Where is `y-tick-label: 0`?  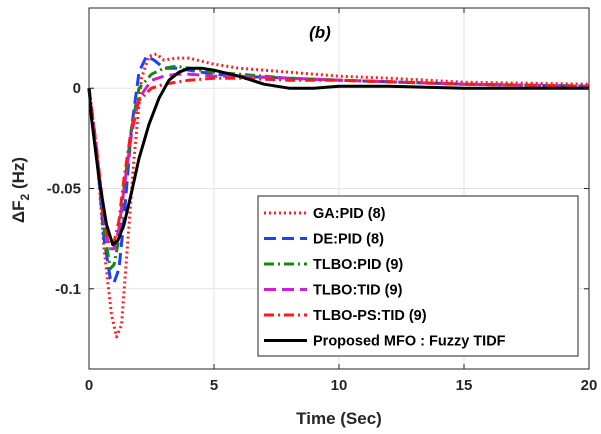
y-tick-label: 0 is located at coordinates (77, 88).